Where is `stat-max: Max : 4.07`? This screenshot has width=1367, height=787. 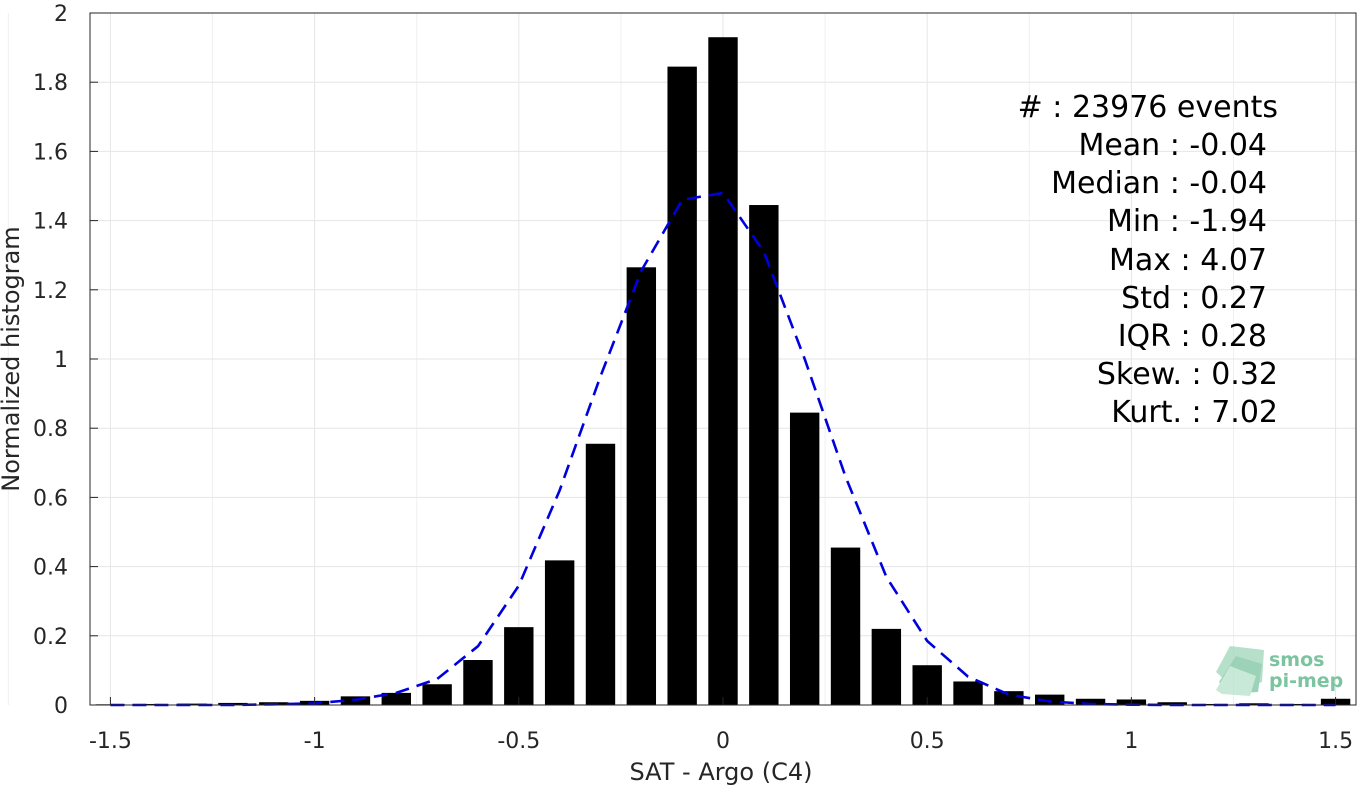 stat-max: Max : 4.07 is located at coordinates (1188, 260).